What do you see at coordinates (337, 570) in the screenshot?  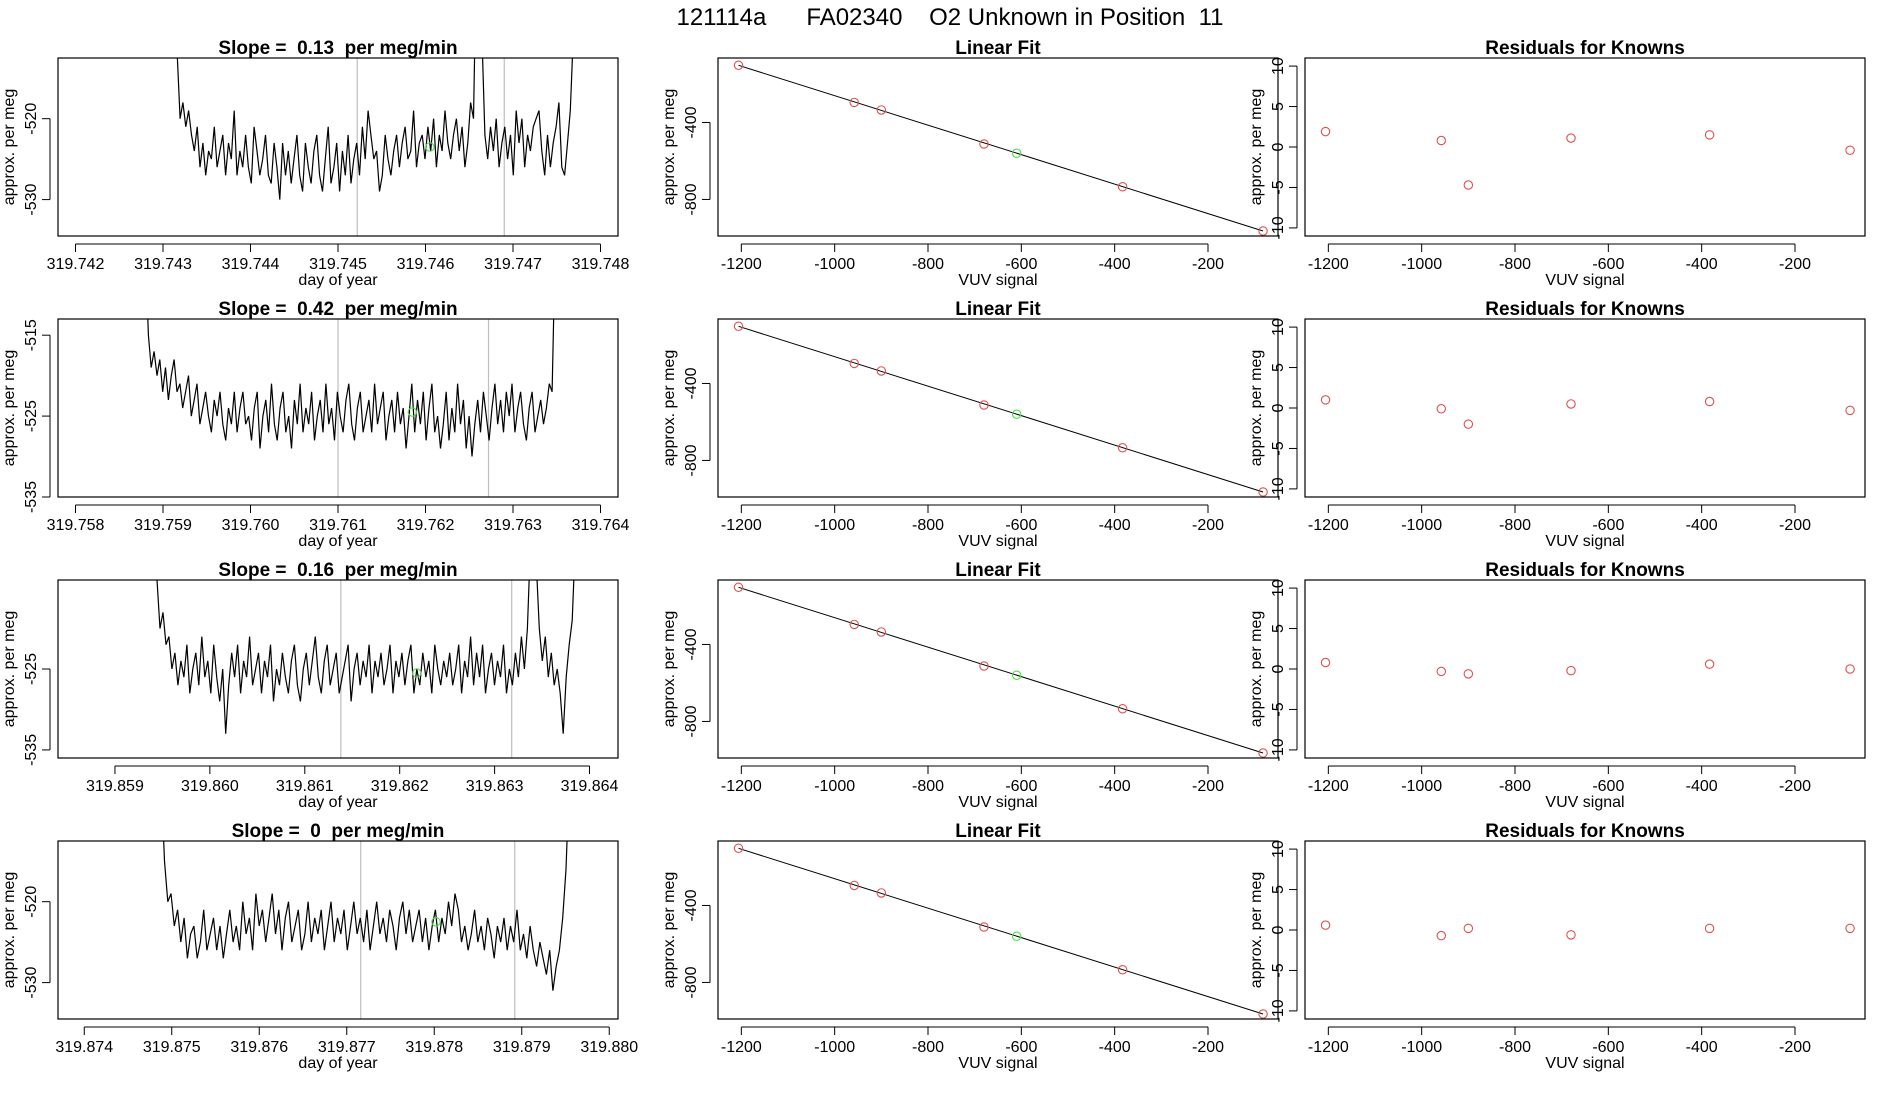 I see `panel-title: Slope = 0.16 per meg/min` at bounding box center [337, 570].